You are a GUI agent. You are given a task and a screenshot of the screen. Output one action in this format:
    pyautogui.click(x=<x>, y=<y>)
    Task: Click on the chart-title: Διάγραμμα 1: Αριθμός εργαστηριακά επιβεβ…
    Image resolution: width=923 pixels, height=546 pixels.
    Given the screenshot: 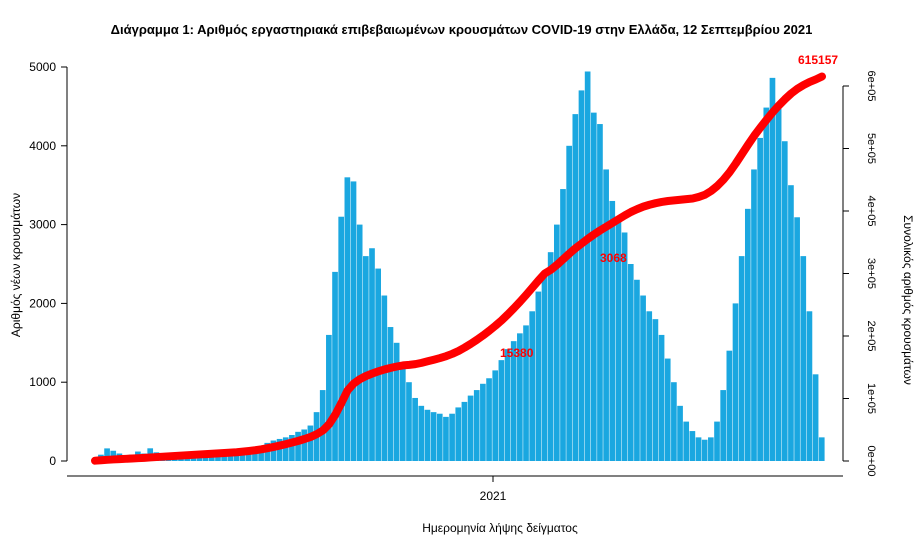 What is the action you would take?
    pyautogui.click(x=461, y=29)
    